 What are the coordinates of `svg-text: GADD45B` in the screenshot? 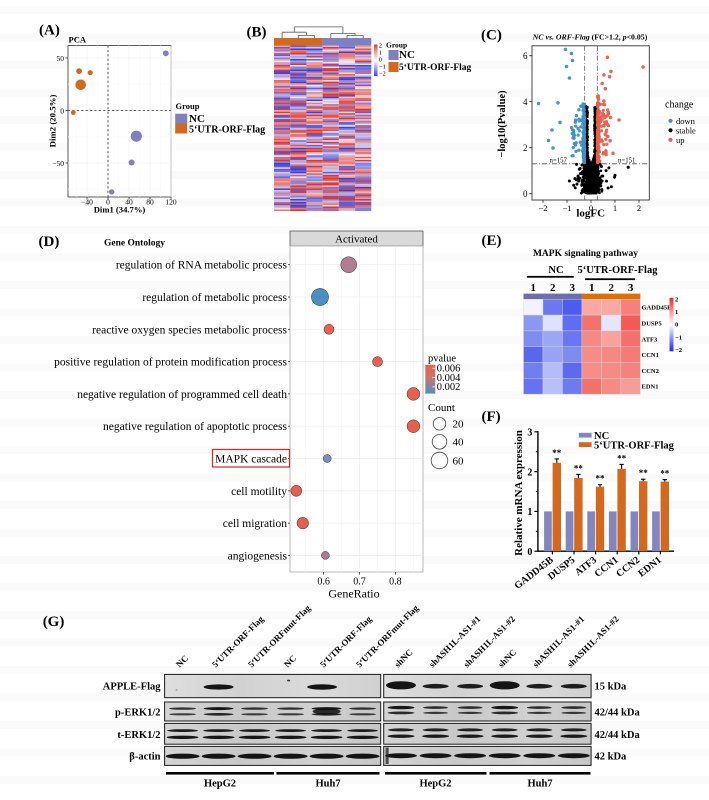 It's located at (657, 308).